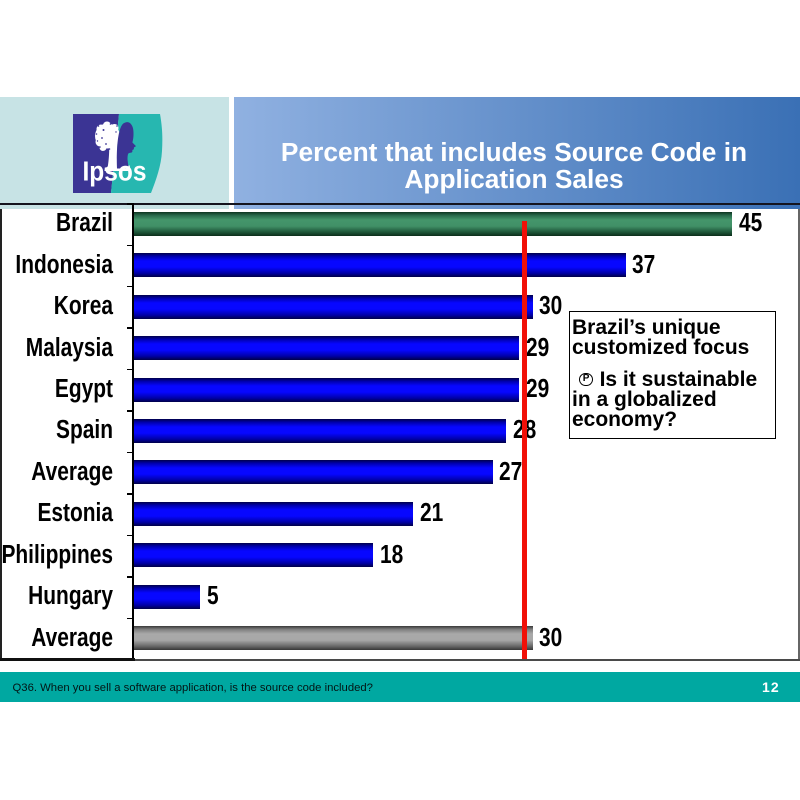 The width and height of the screenshot is (800, 800). I want to click on svg-text: Ipsos, so click(114, 171).